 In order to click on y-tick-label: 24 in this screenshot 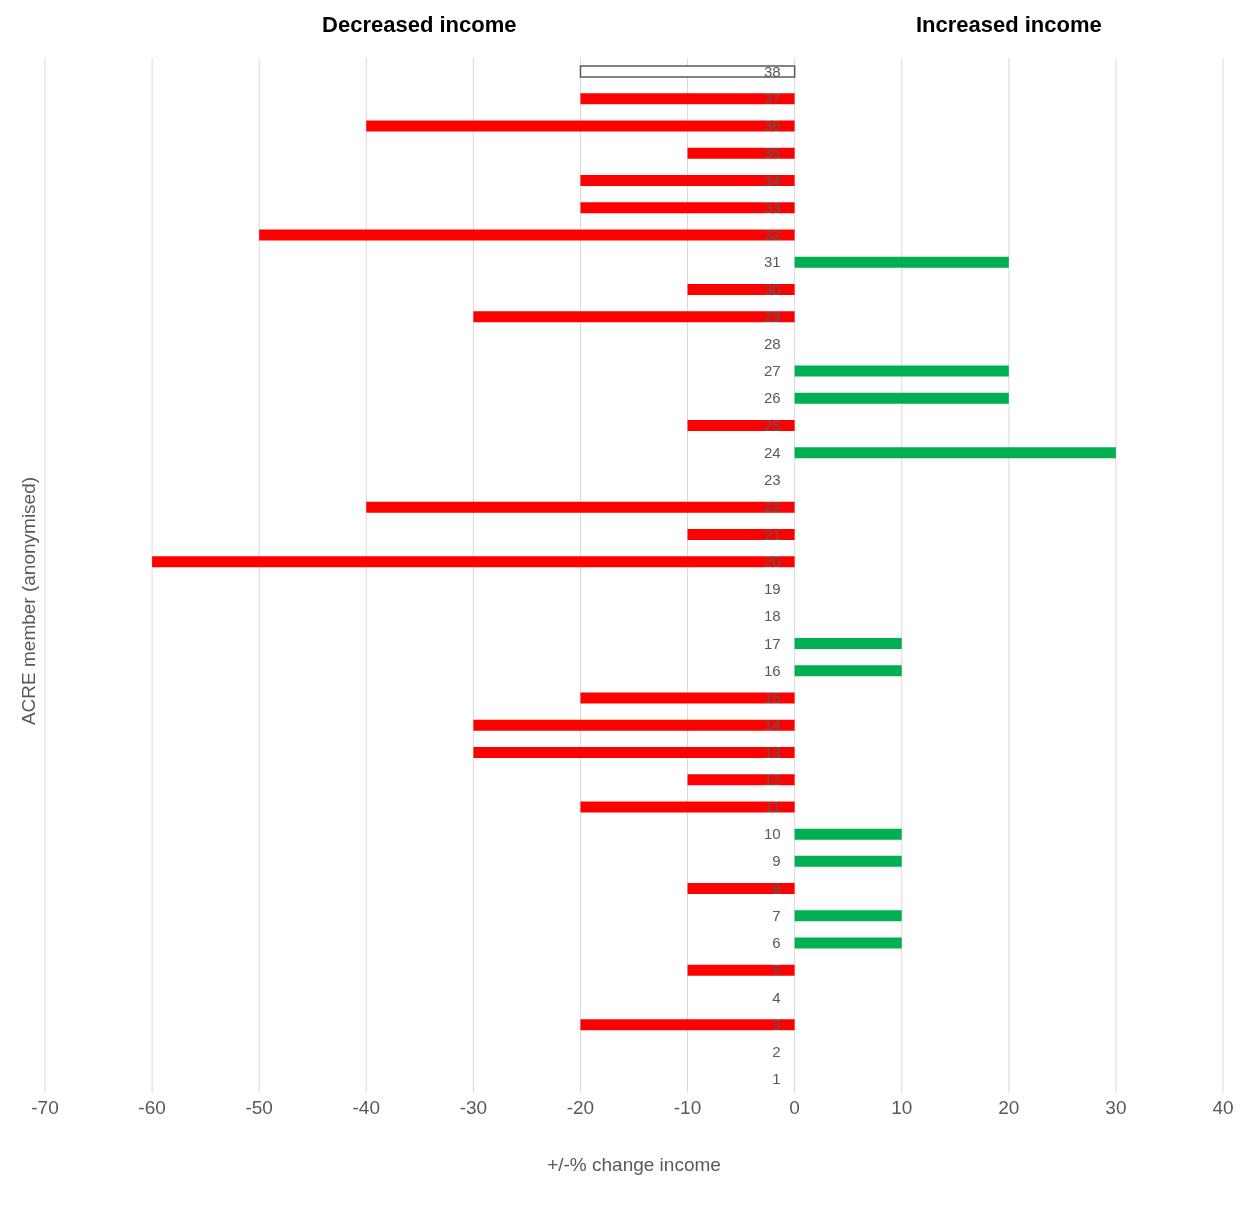, I will do `click(772, 452)`.